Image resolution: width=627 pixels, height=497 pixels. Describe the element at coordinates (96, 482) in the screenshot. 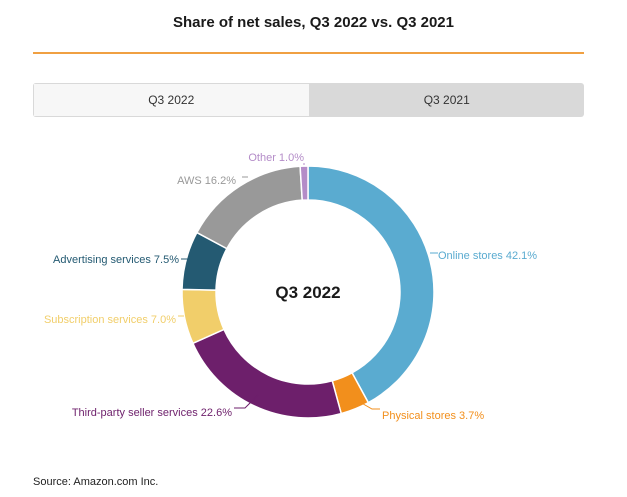

I see `source-note: Source: Amazon.com Inc.` at that location.